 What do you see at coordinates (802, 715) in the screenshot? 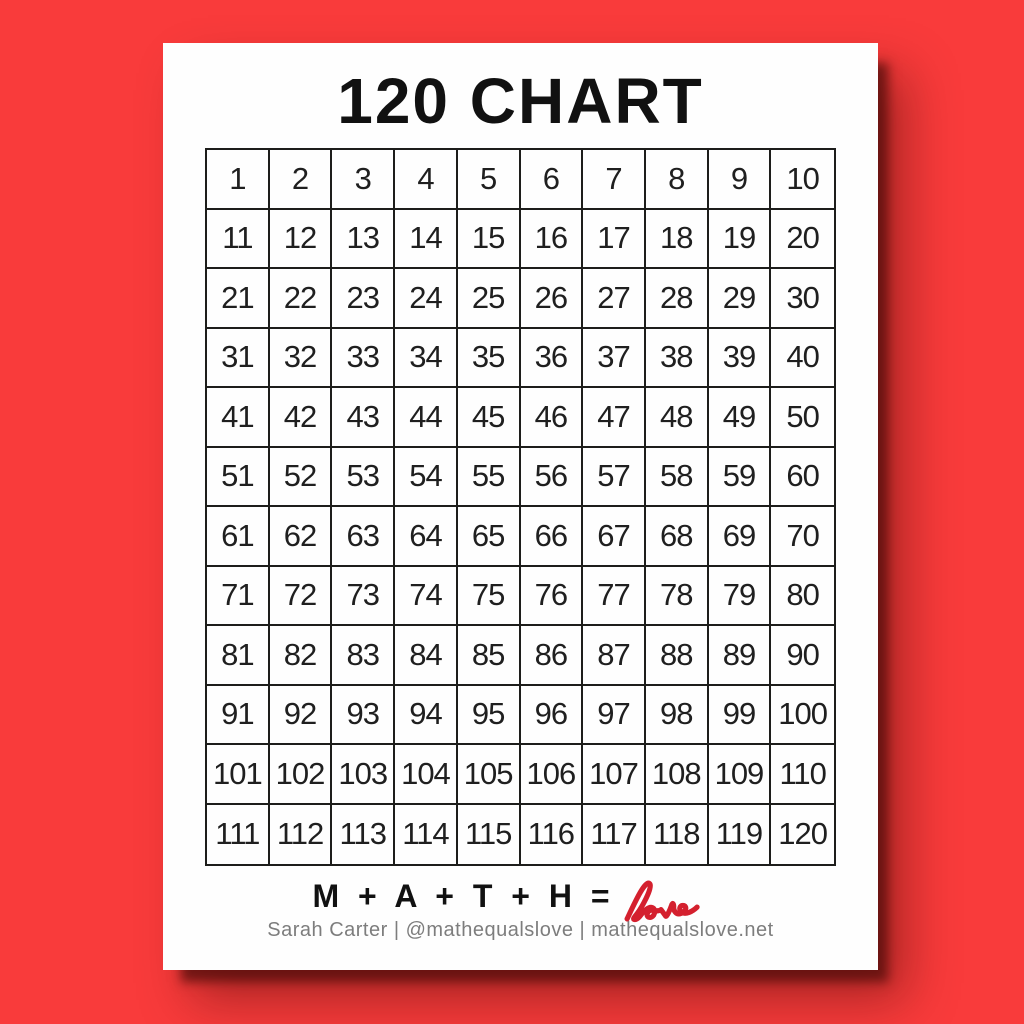
I see `grid-cell: 100` at bounding box center [802, 715].